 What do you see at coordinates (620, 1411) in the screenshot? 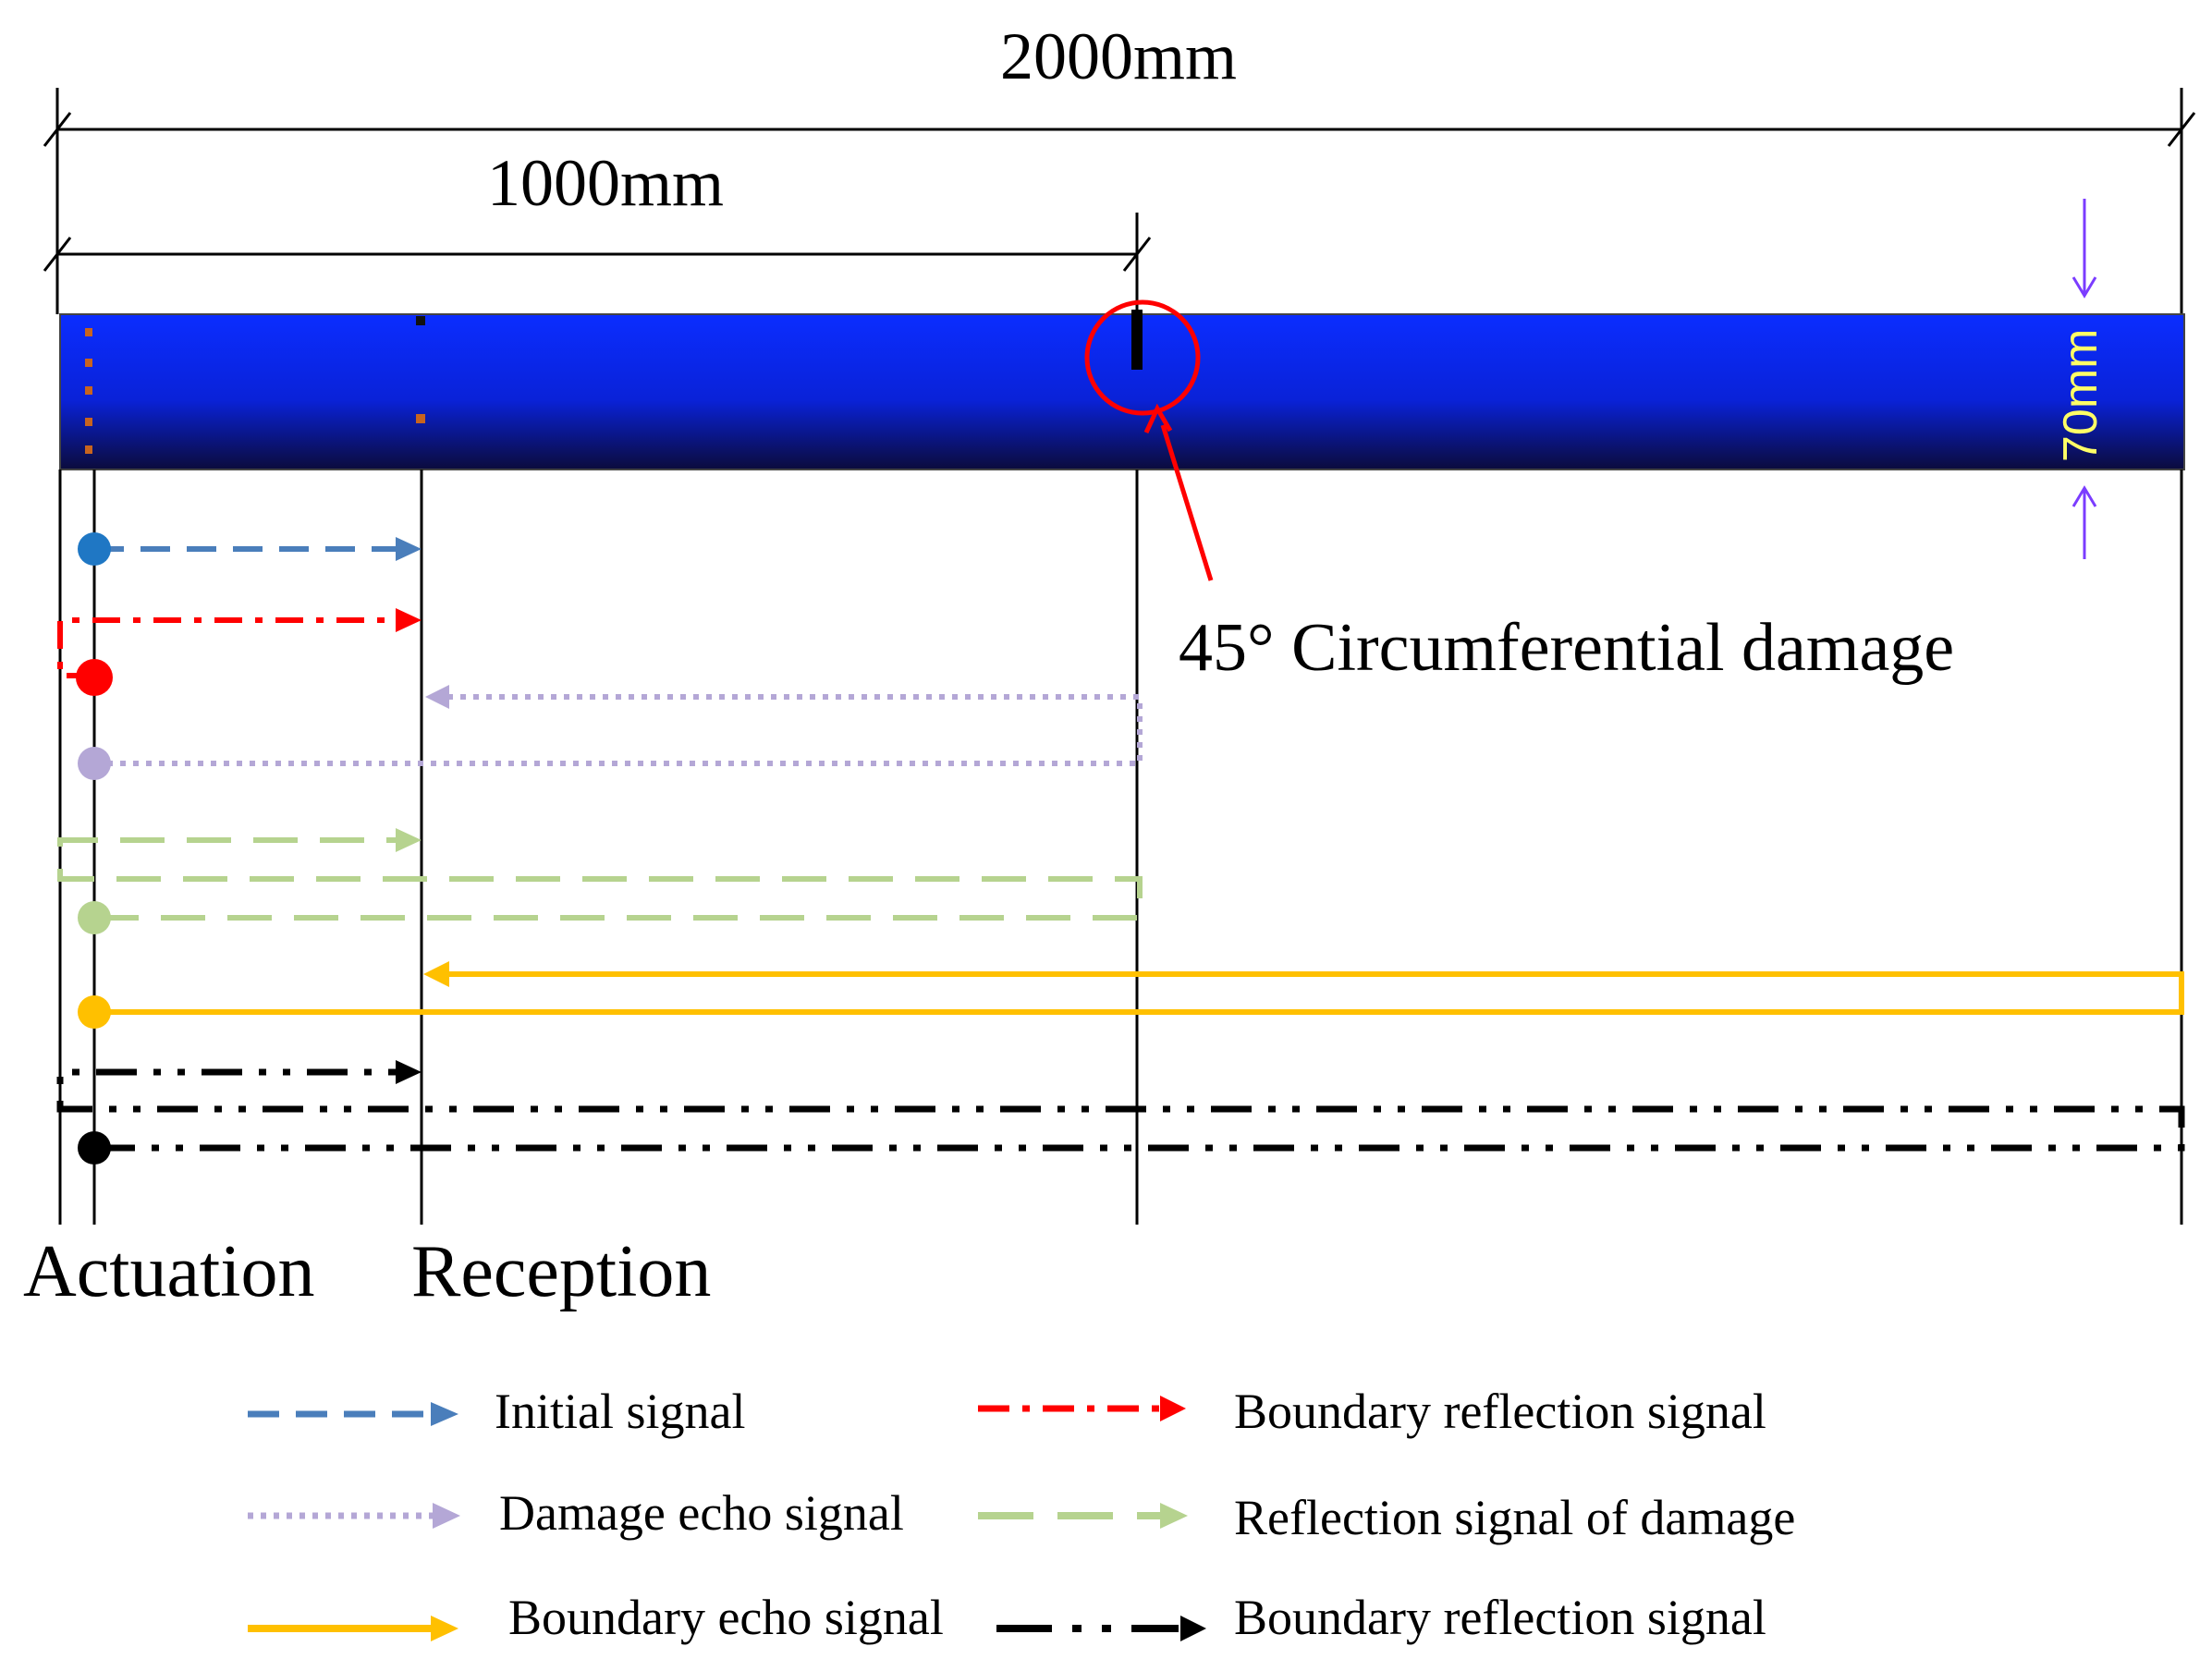
I see `legend-label: Initial signal` at bounding box center [620, 1411].